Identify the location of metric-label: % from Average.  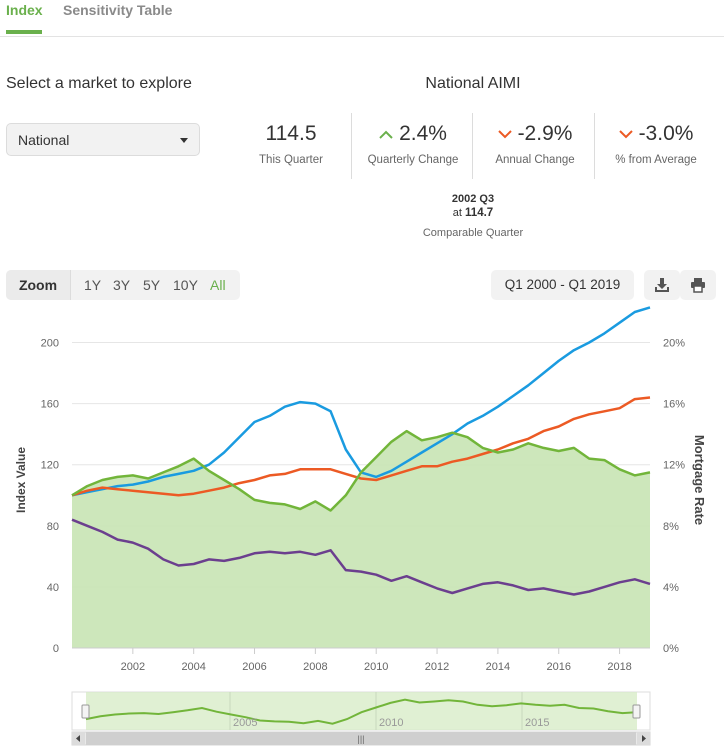
(656, 160).